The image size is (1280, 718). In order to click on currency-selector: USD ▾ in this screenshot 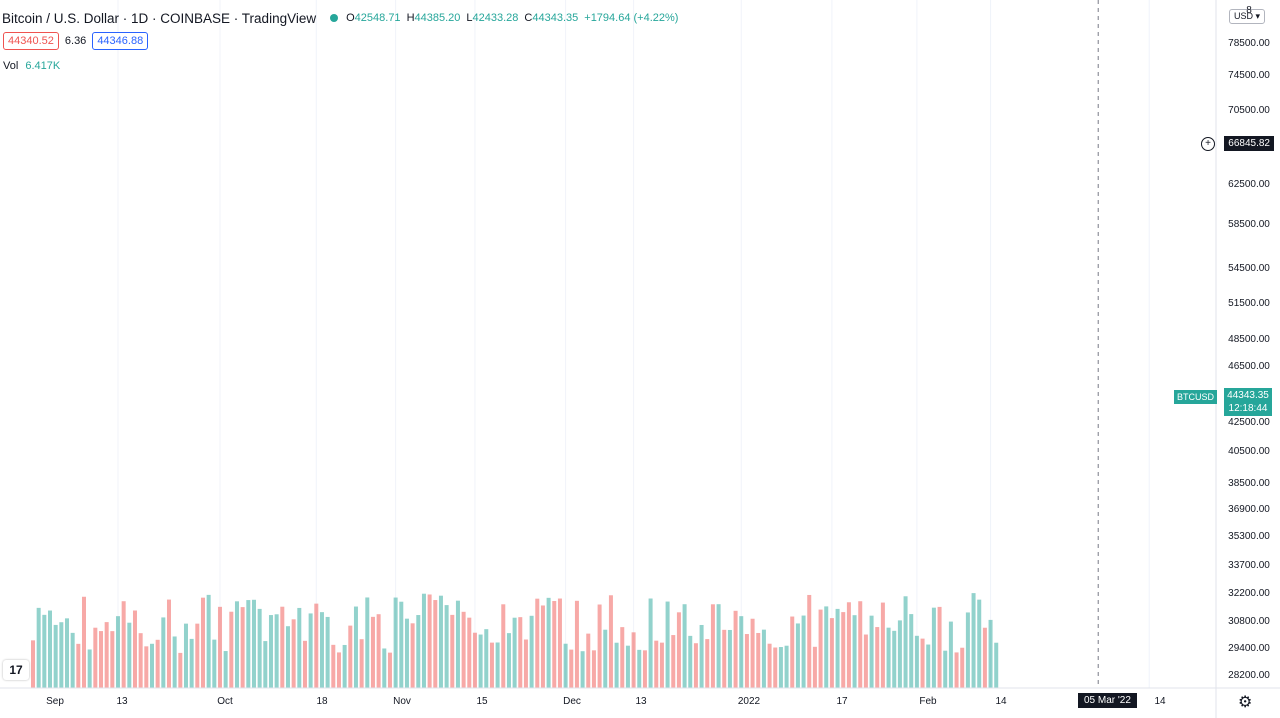, I will do `click(1247, 16)`.